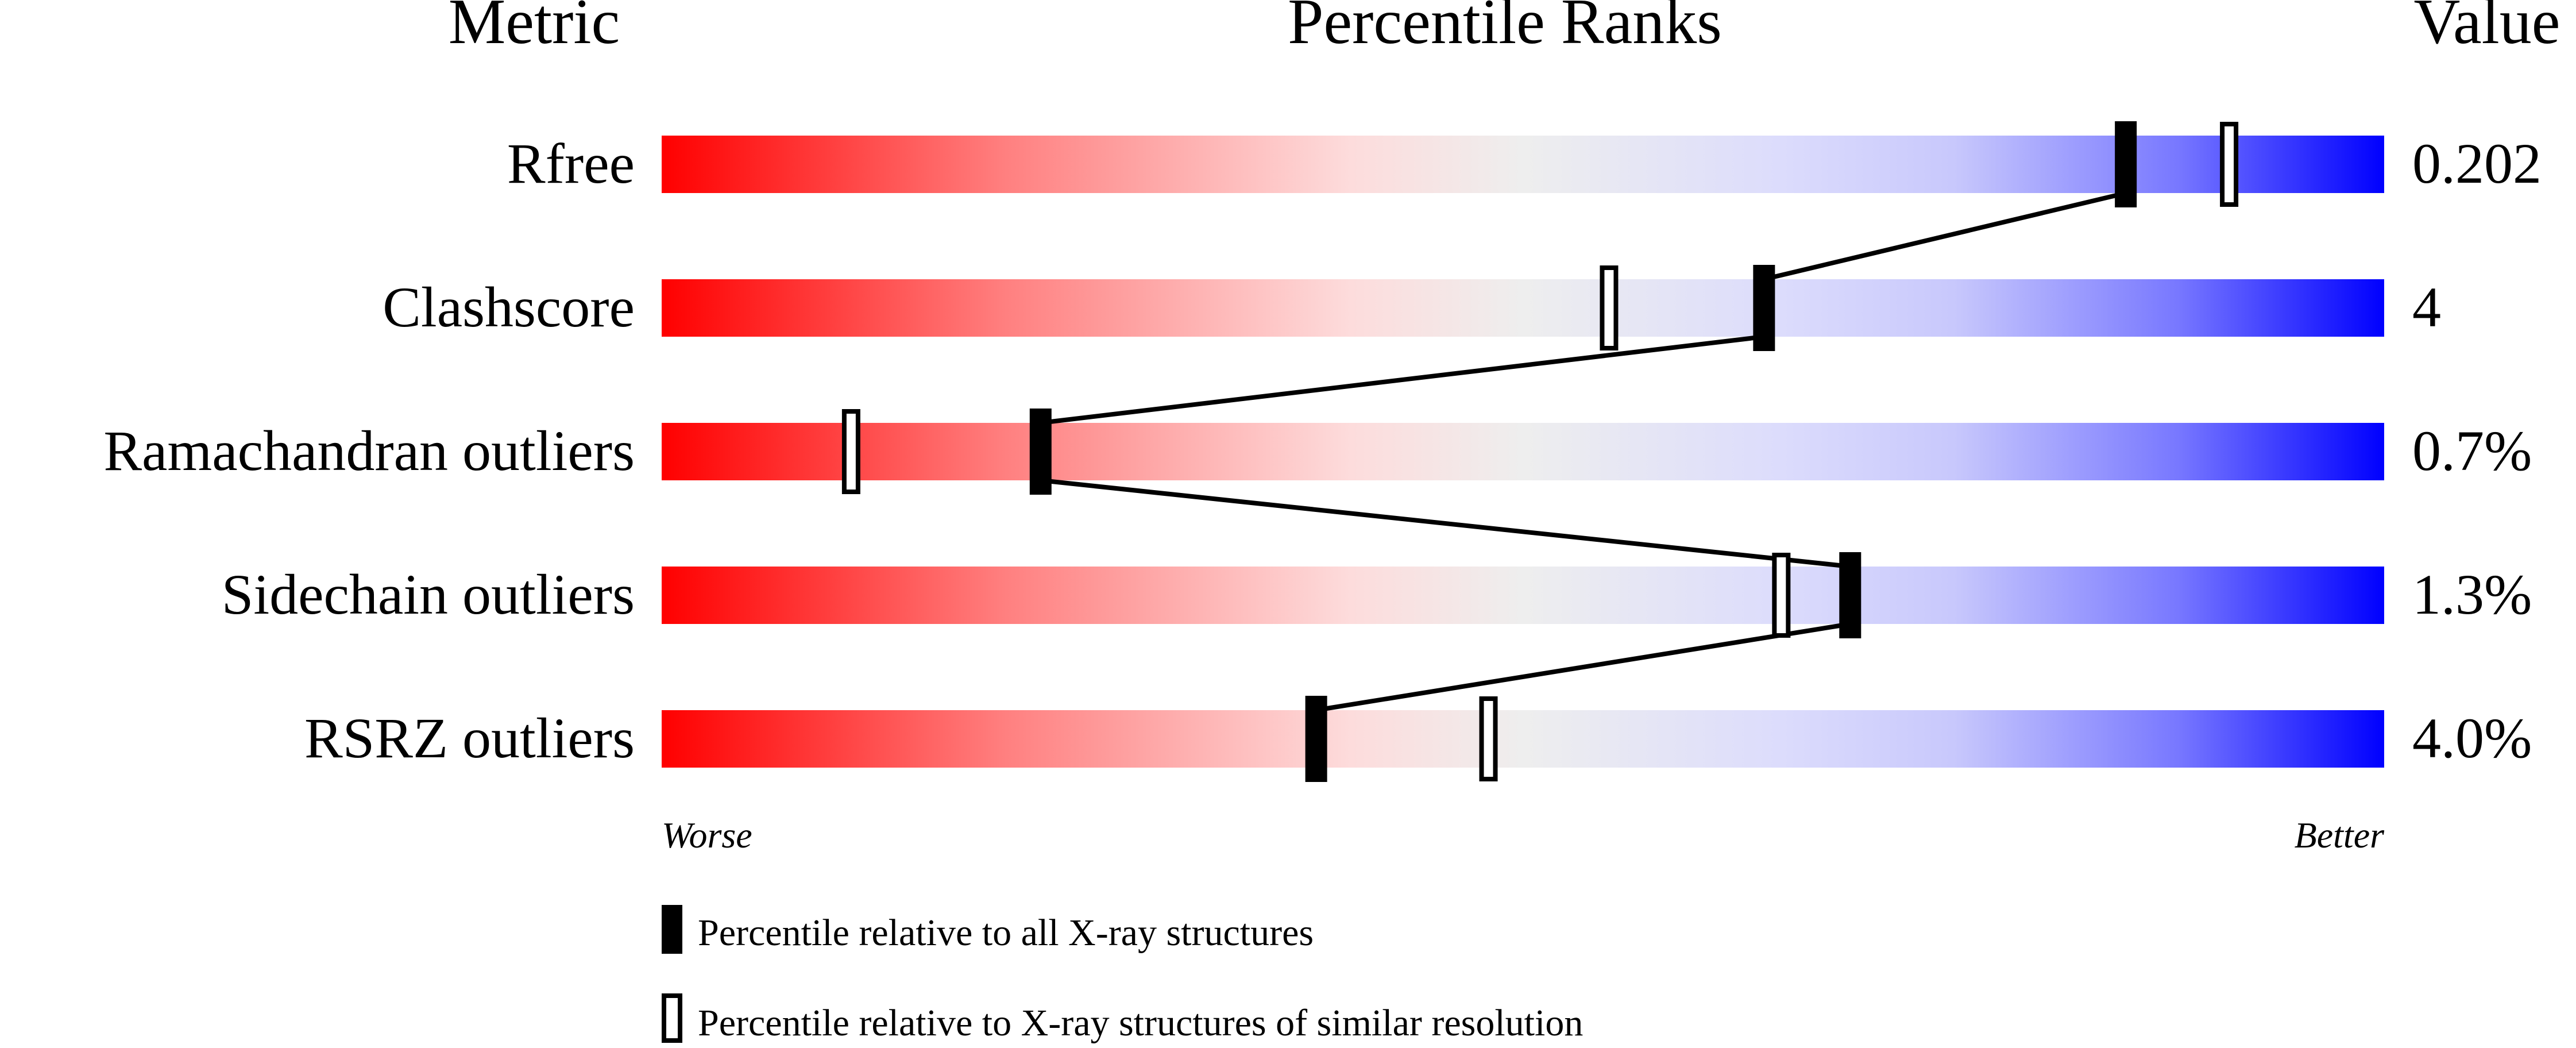 Image resolution: width=2576 pixels, height=1048 pixels. I want to click on metric-label: Rfree, so click(571, 163).